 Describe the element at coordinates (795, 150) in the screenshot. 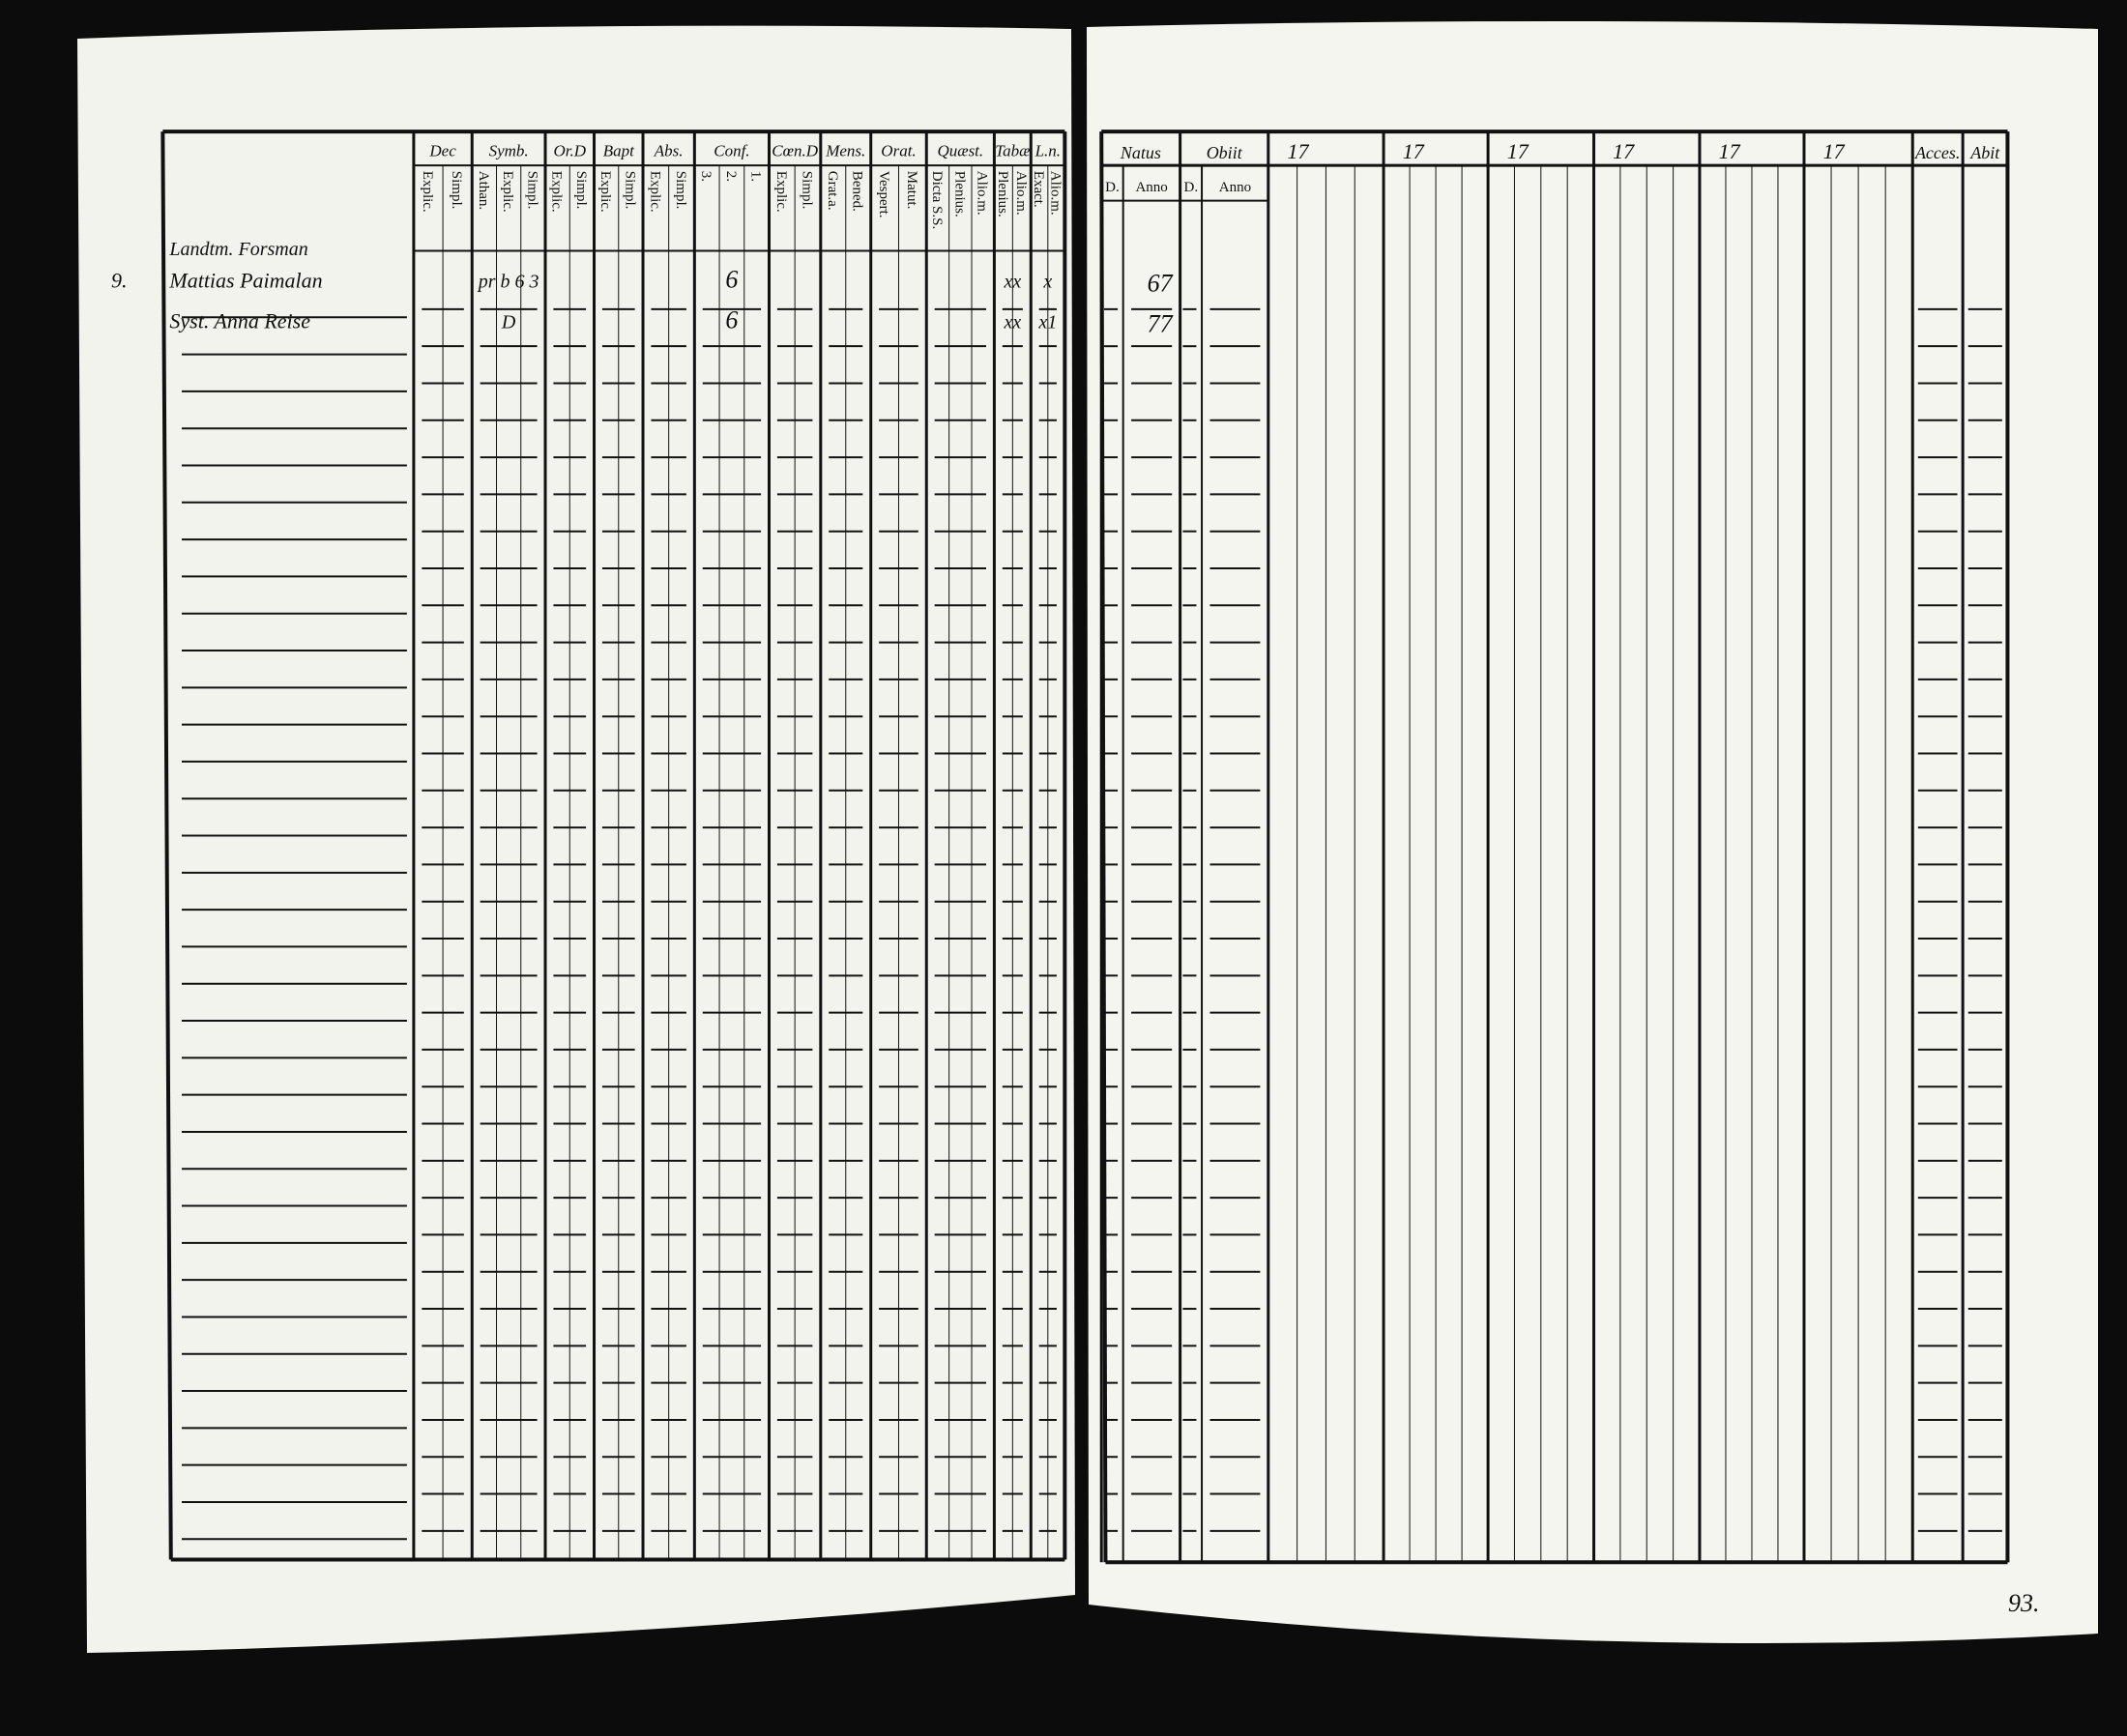

I see `column-header: Cœn.D` at that location.